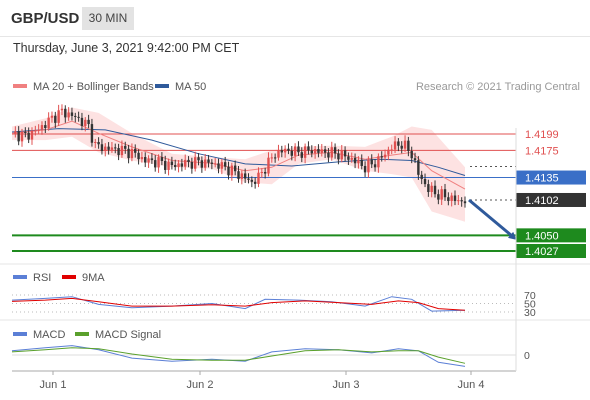  Describe the element at coordinates (126, 48) in the screenshot. I see `timestamp: Thursday, June 3, 2021 9:42:00 PM CET` at that location.